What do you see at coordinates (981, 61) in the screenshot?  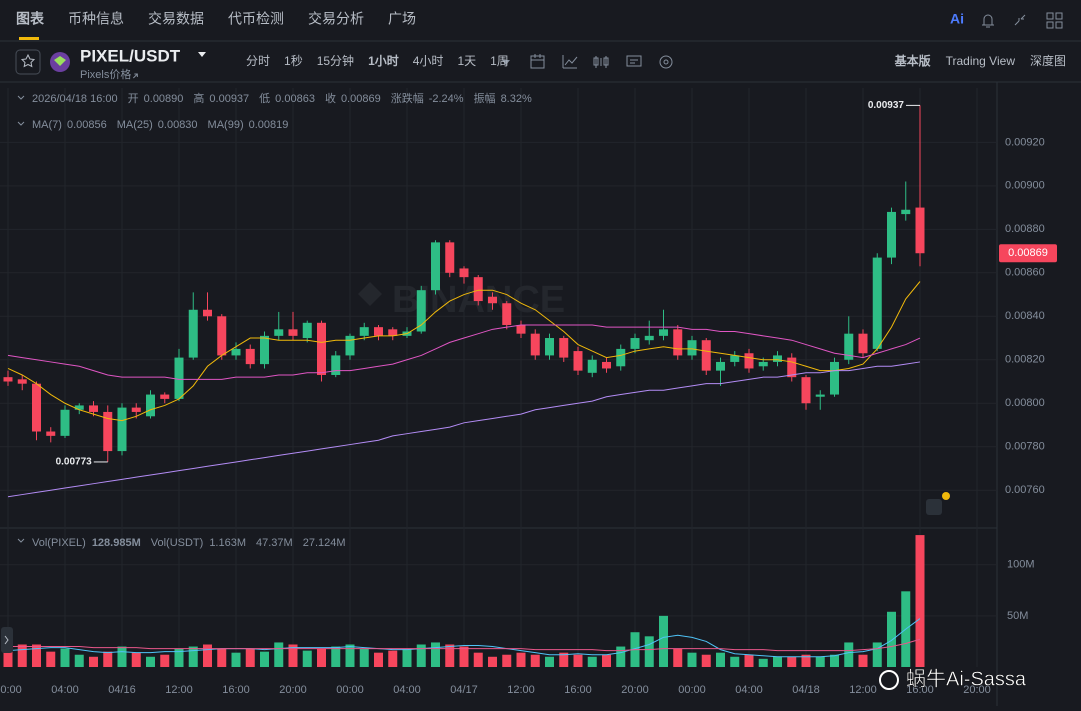 I see `view-option: Trading View` at bounding box center [981, 61].